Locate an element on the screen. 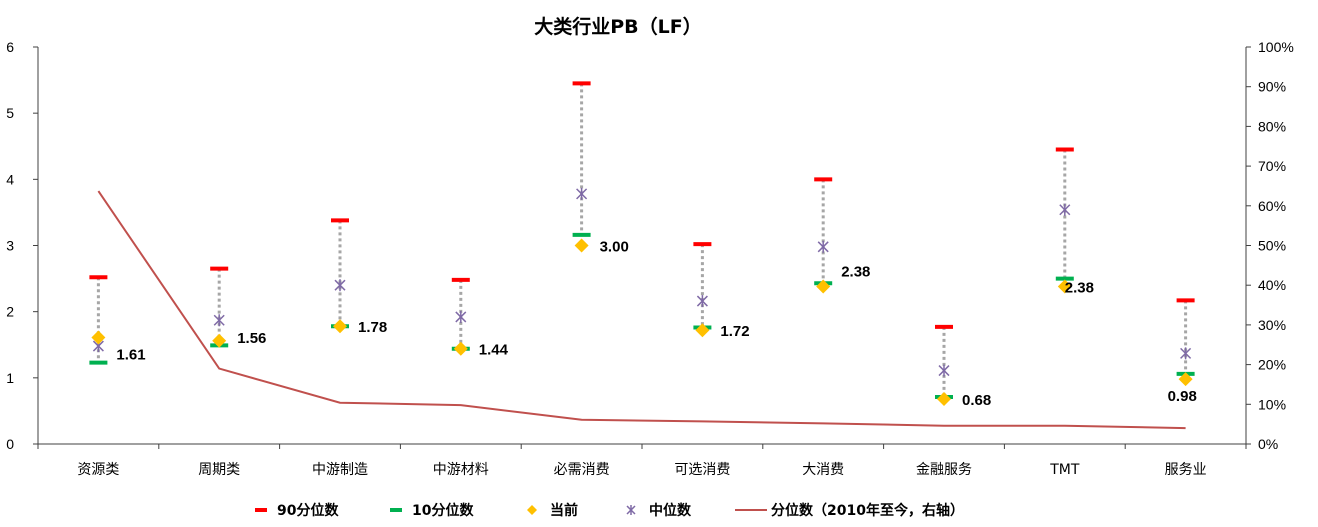 Image resolution: width=1318 pixels, height=527 pixels. value-label: 0.68 is located at coordinates (976, 400).